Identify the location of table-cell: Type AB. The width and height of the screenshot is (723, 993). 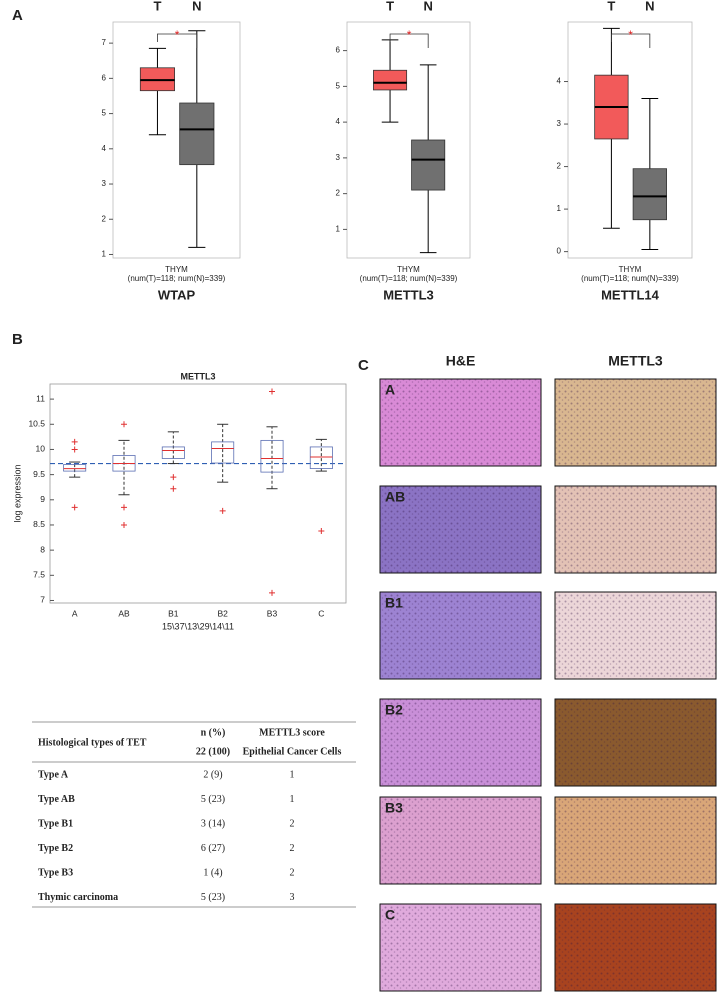
(56, 799).